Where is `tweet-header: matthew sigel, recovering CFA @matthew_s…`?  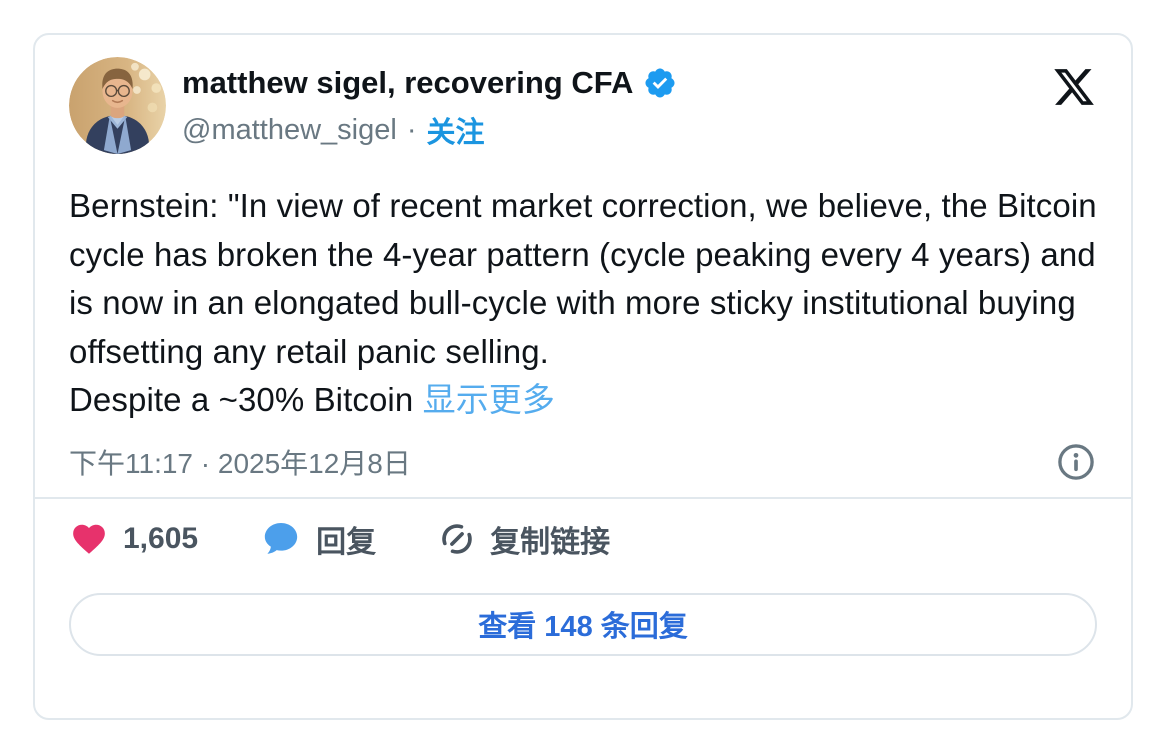 tweet-header: matthew sigel, recovering CFA @matthew_s… is located at coordinates (583, 105).